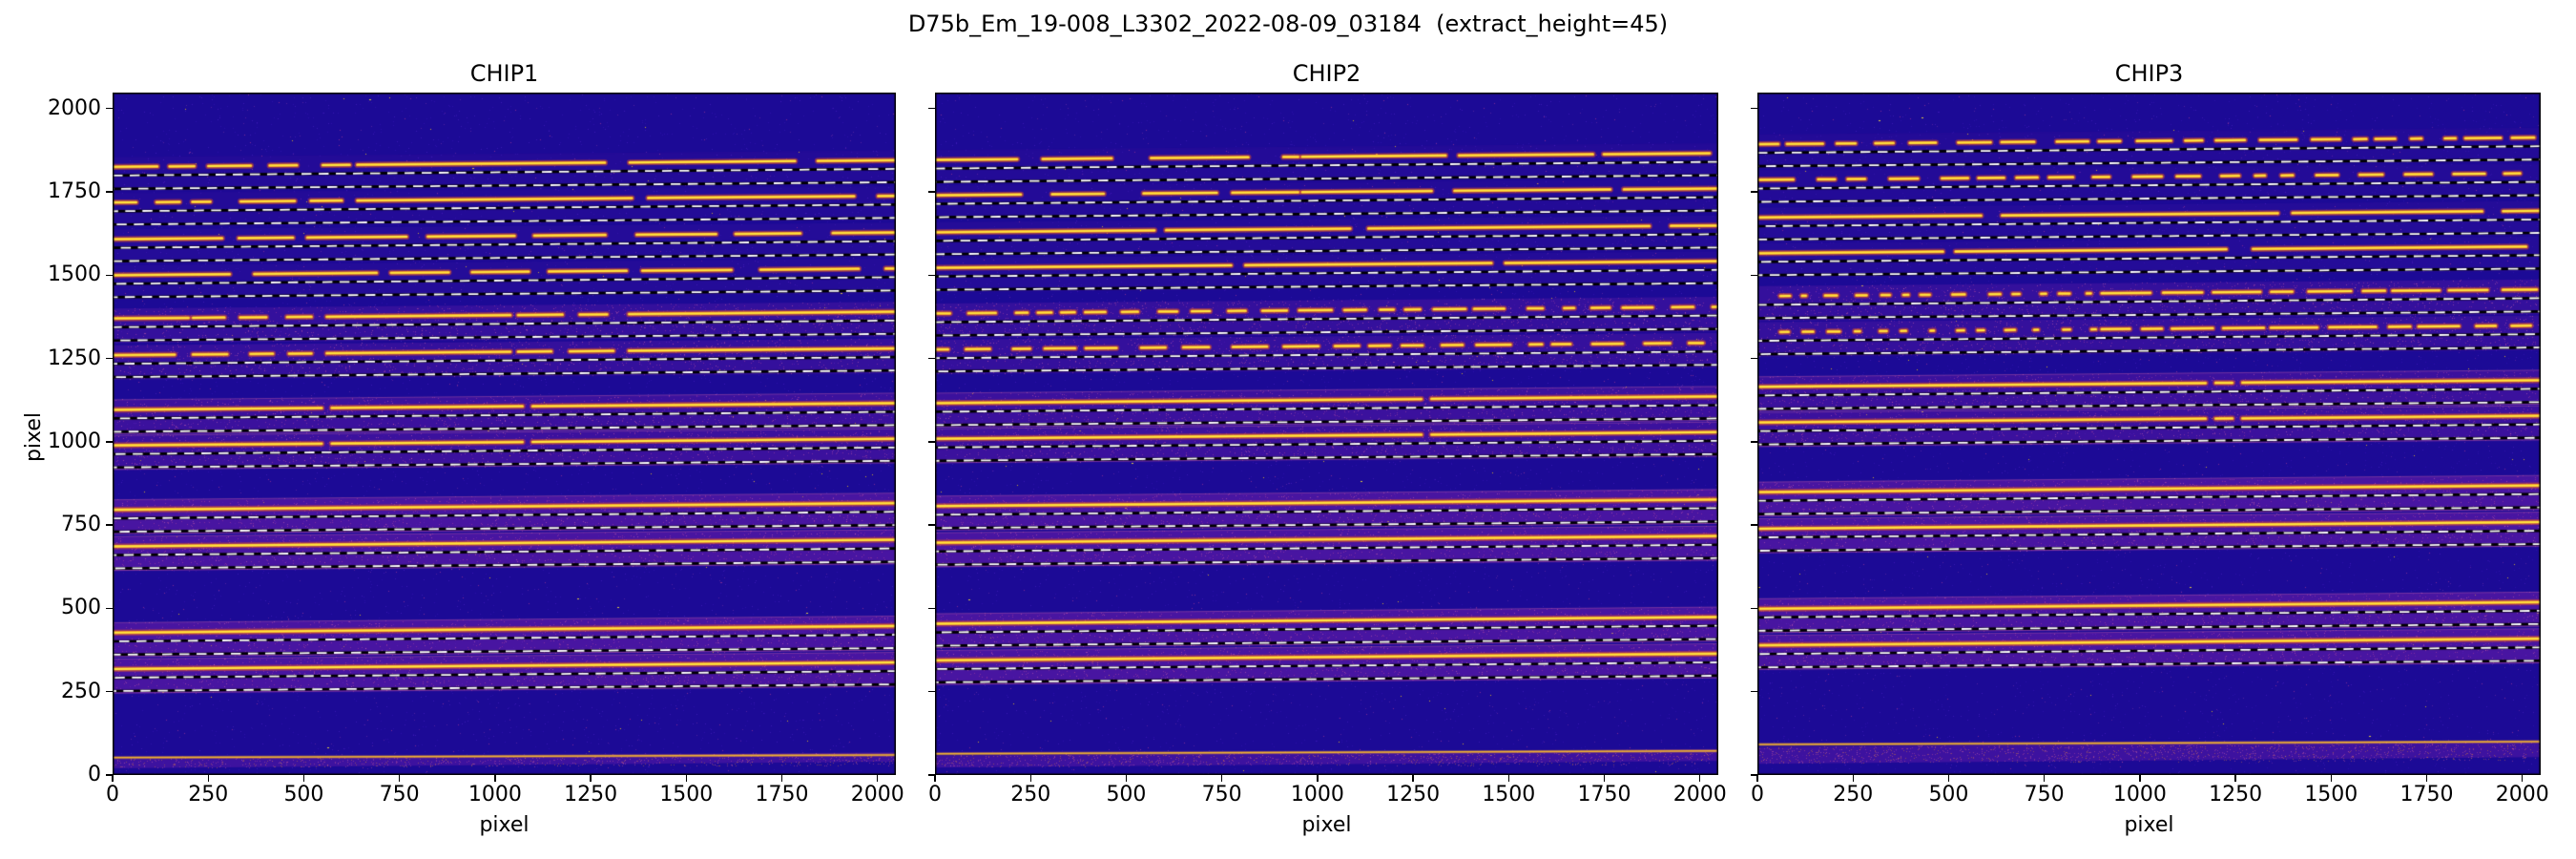 The width and height of the screenshot is (2576, 859). What do you see at coordinates (1326, 73) in the screenshot?
I see `chip2-title: CHIP2` at bounding box center [1326, 73].